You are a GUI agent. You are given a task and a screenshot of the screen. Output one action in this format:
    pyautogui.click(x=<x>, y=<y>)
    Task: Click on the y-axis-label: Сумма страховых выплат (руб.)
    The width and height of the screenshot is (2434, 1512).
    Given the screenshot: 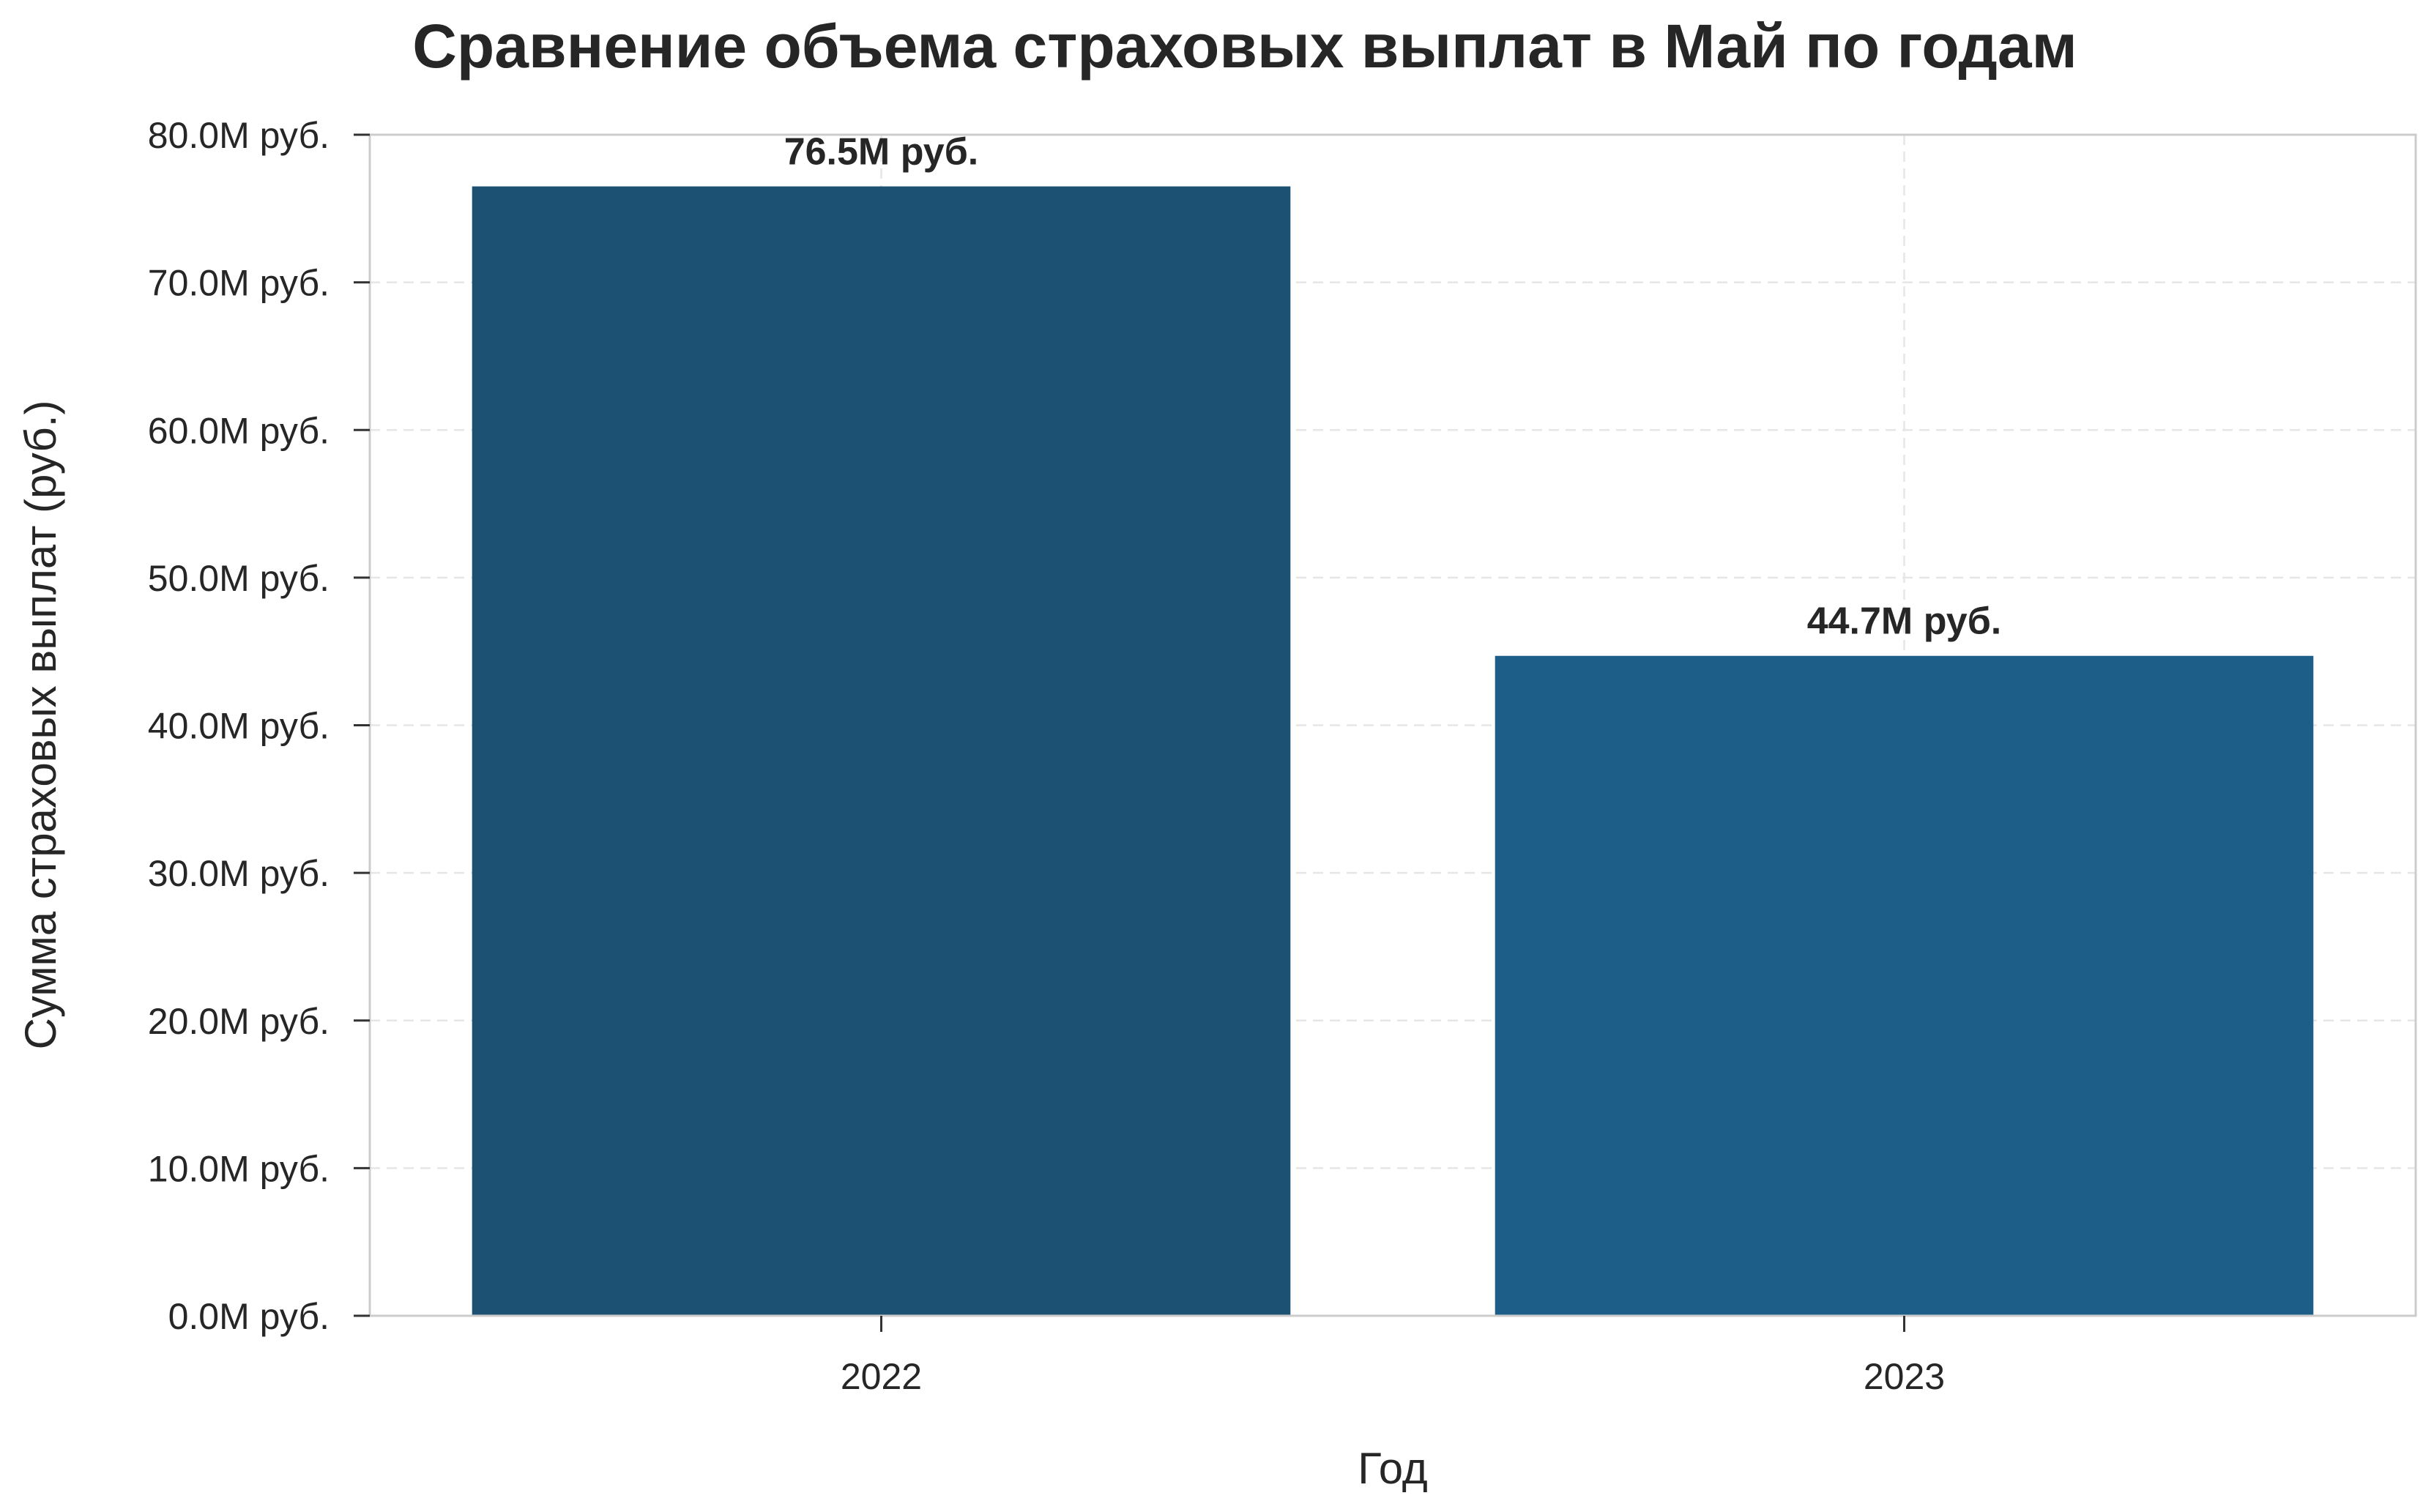 What is the action you would take?
    pyautogui.click(x=41, y=725)
    